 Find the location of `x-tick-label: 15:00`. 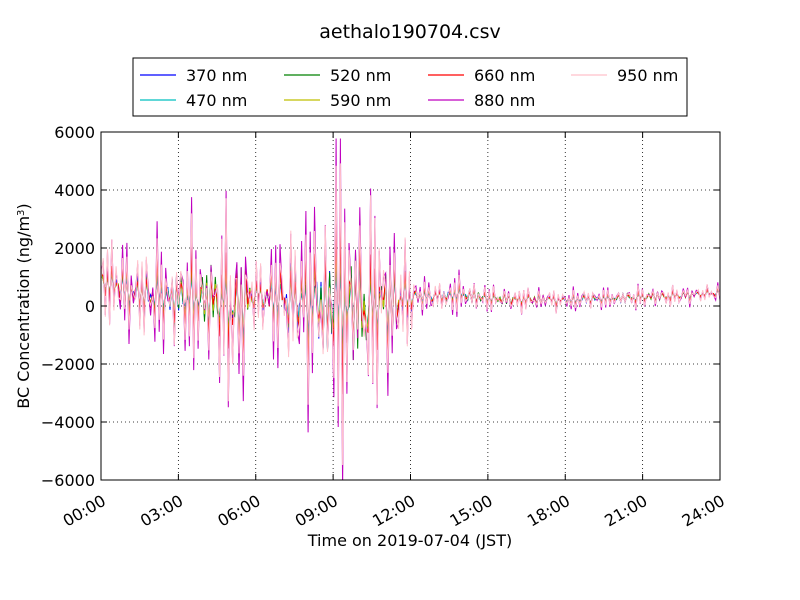

x-tick-label: 15:00 is located at coordinates (470, 511).